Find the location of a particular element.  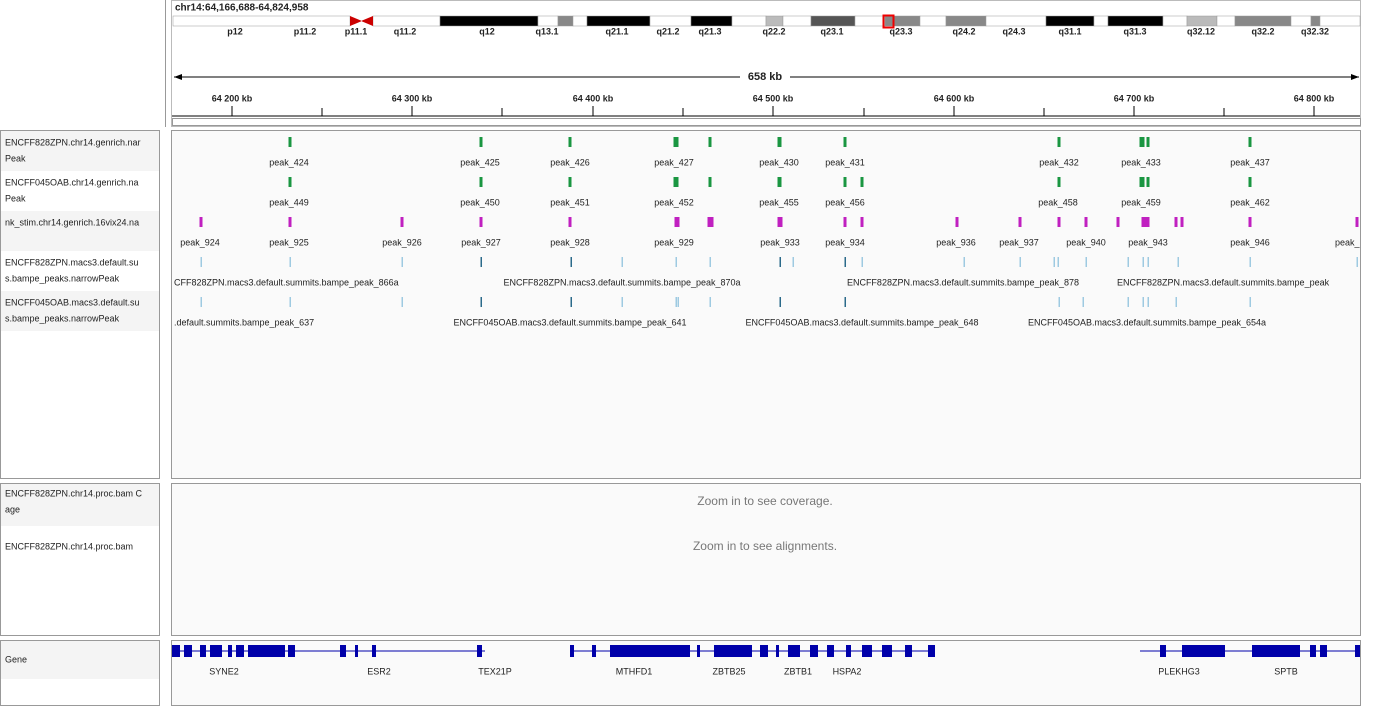

ruler-tick-label: 64 300 kb is located at coordinates (412, 98).